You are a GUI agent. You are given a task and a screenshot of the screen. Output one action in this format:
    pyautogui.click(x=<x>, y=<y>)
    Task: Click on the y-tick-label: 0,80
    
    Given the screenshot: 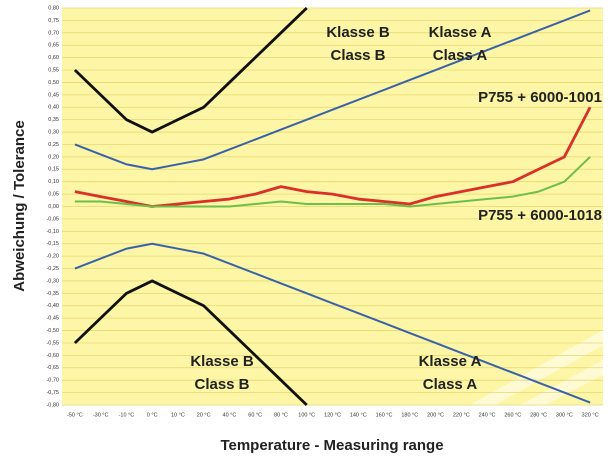 What is the action you would take?
    pyautogui.click(x=53, y=8)
    